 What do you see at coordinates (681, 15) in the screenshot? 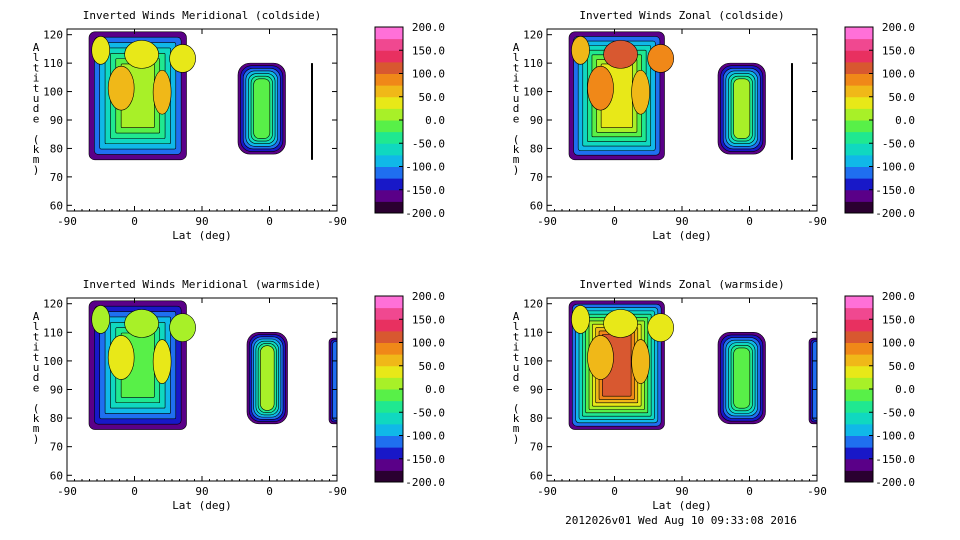
I see `chart-title: Inverted Winds Zonal (coldside)` at bounding box center [681, 15].